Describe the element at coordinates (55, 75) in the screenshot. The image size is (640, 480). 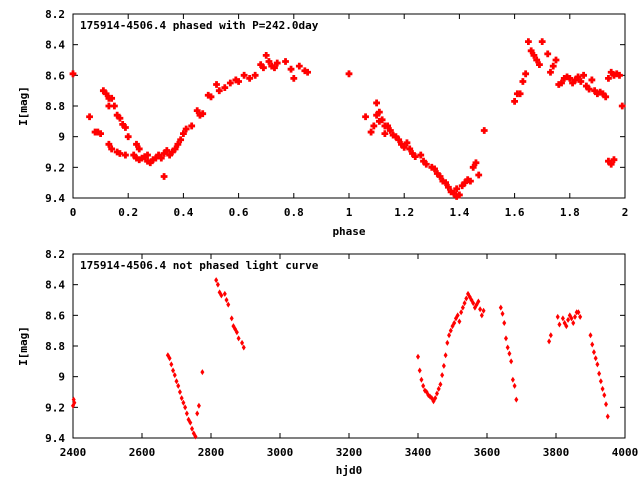
I see `y-tick-label: 8.6` at that location.